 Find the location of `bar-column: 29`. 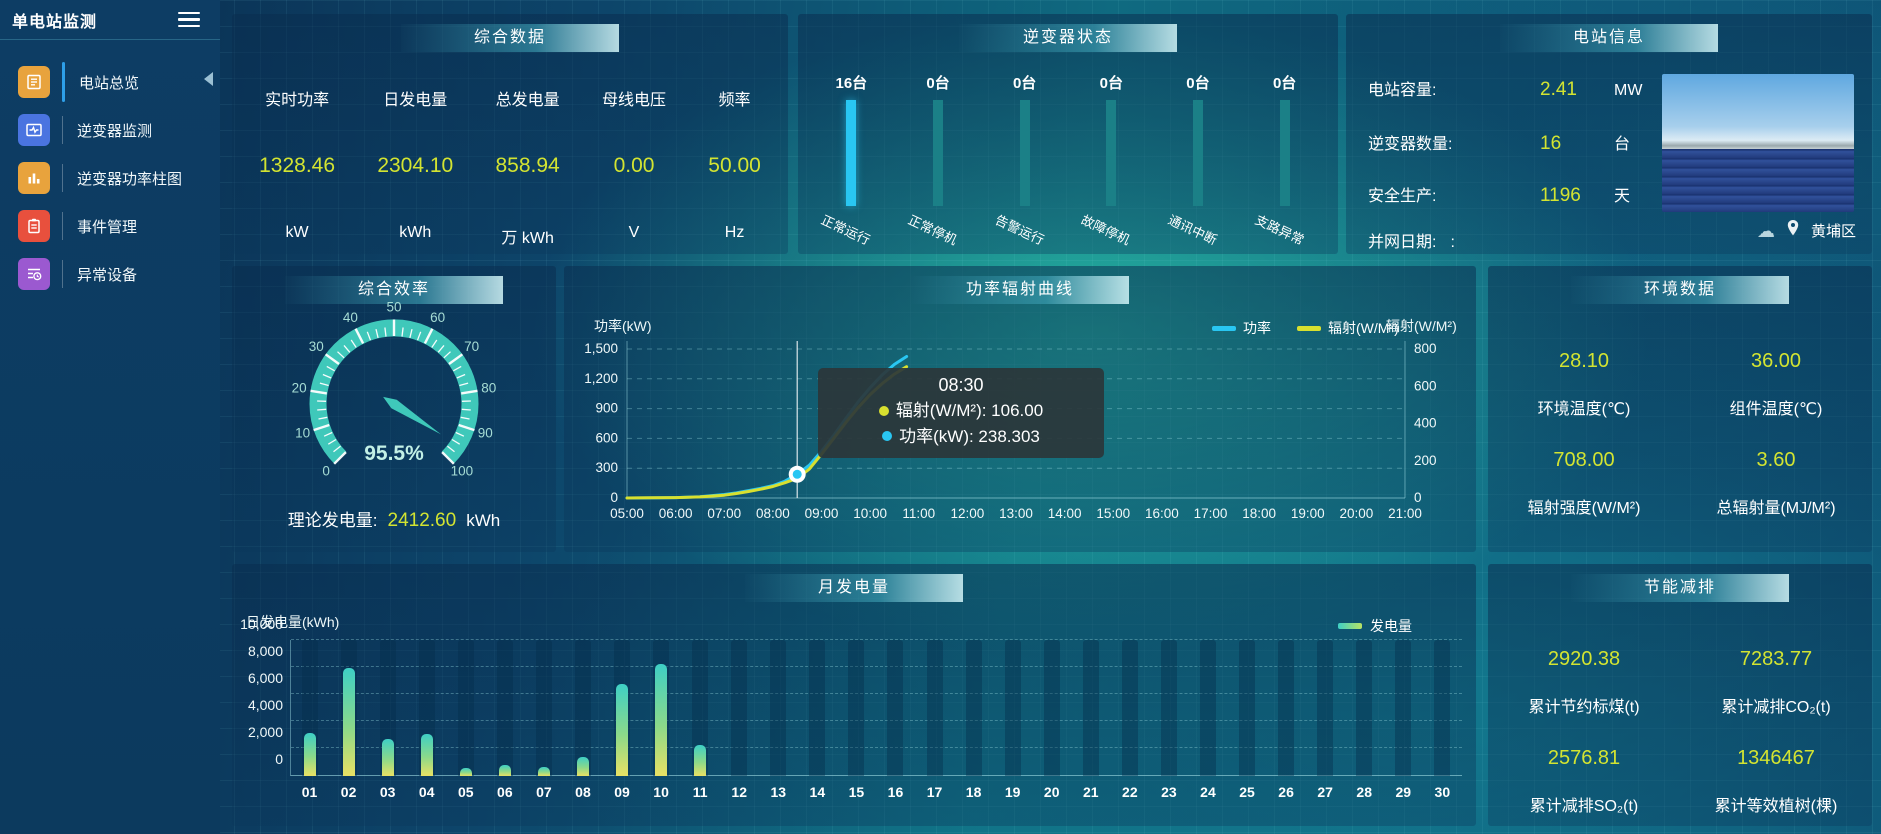

bar-column: 29 is located at coordinates (1403, 720).